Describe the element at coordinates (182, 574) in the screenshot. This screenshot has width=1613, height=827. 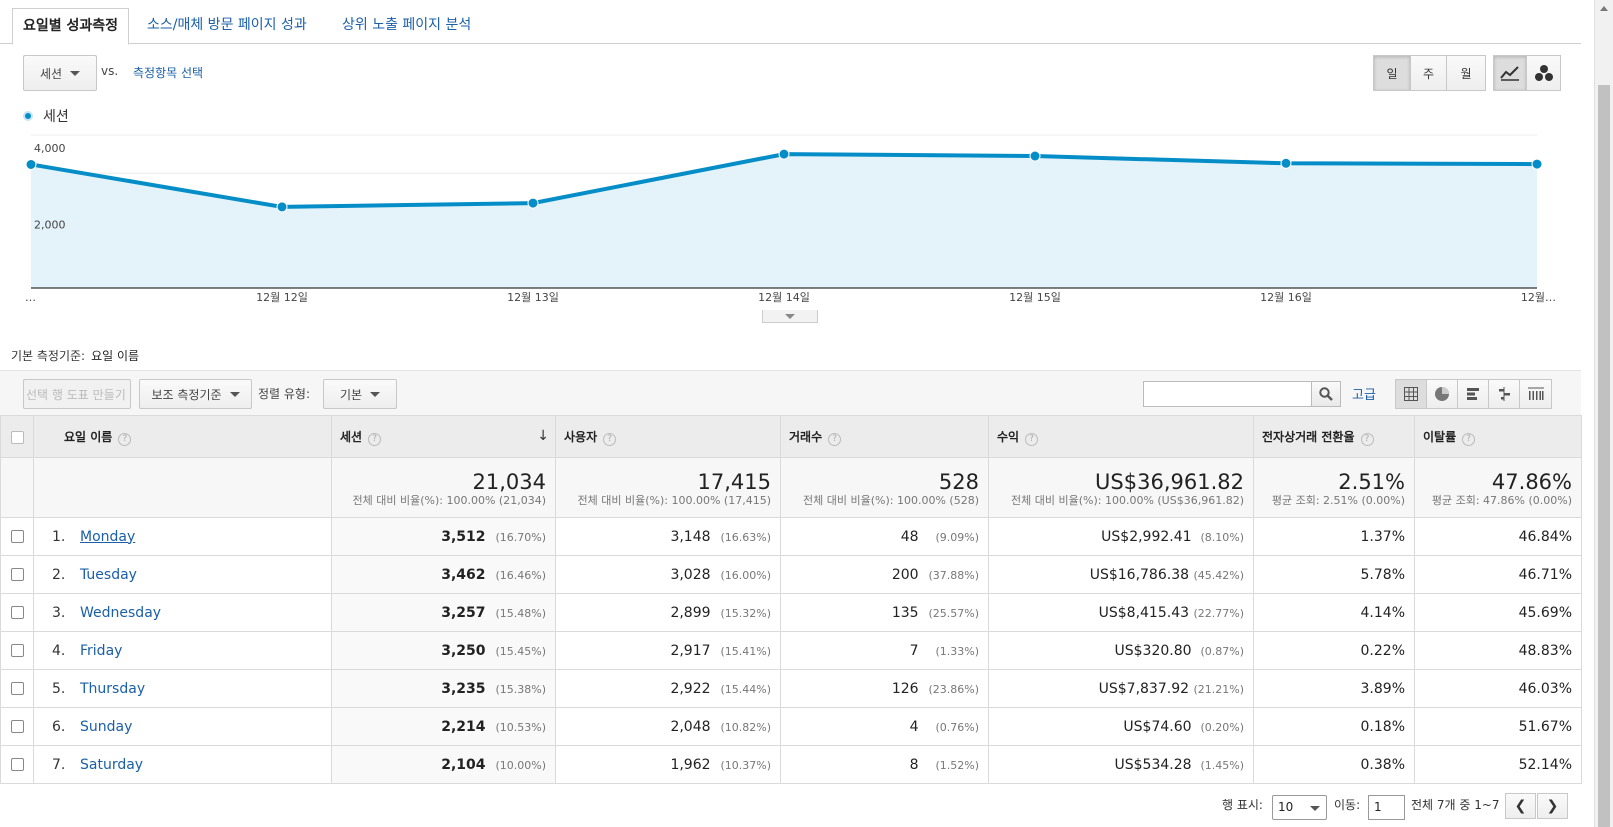
I see `row-name-cell: 2. Tuesday` at that location.